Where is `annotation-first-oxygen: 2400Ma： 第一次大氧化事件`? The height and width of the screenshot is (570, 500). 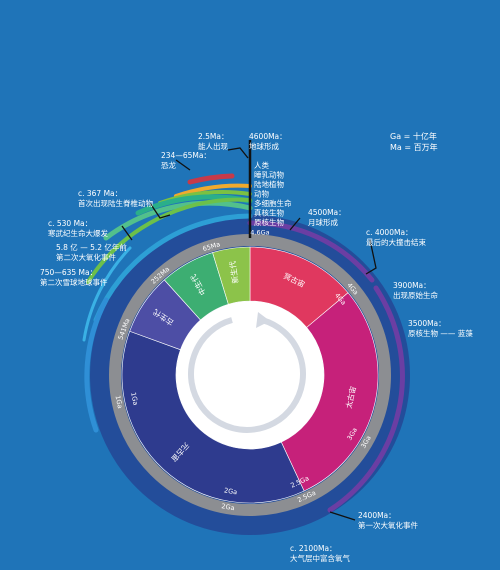 annotation-first-oxygen: 2400Ma： 第一次大氧化事件 is located at coordinates (388, 520).